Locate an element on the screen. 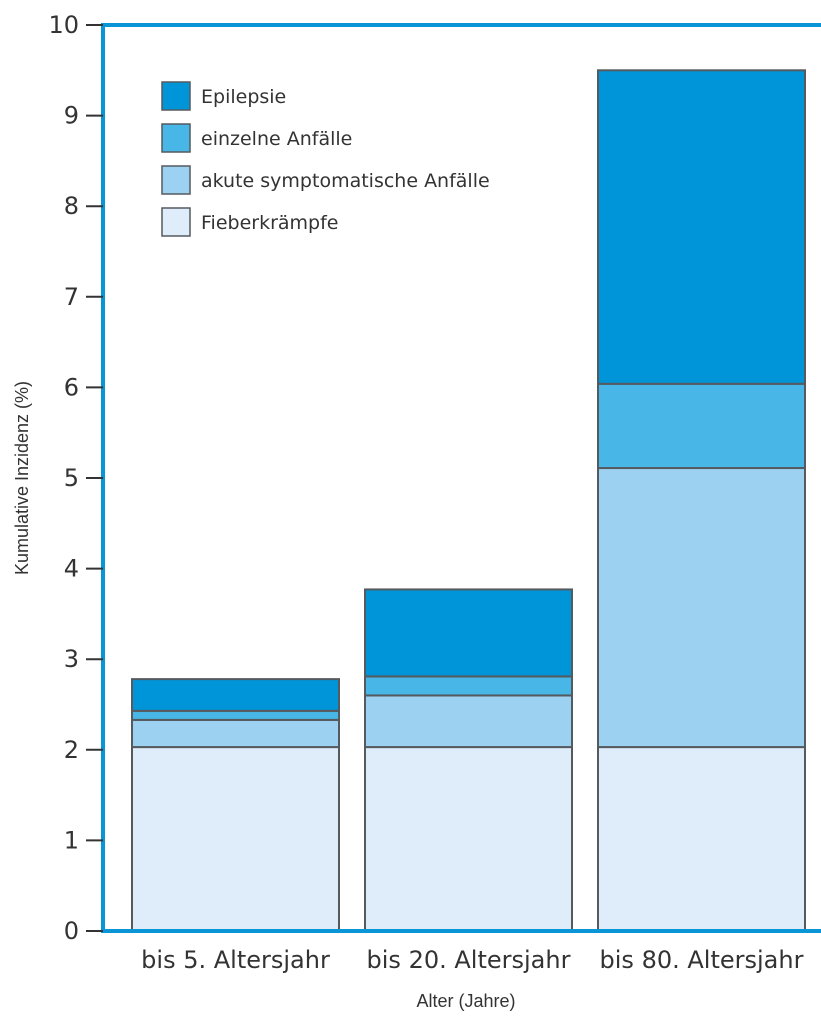 This screenshot has height=1025, width=821. y-tick-label: 4 is located at coordinates (71, 569).